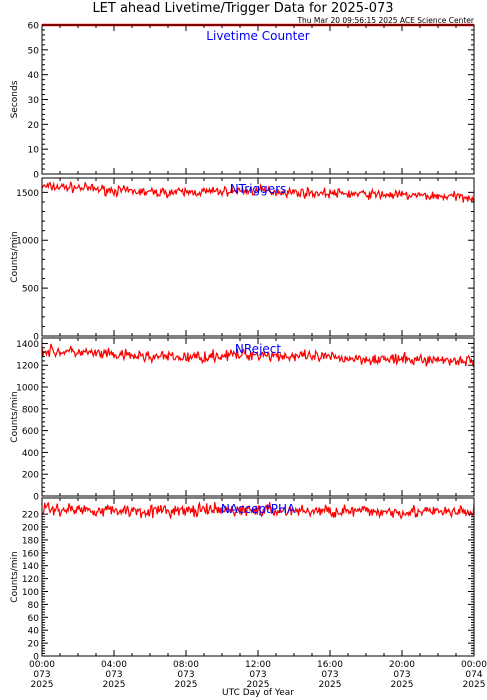 This screenshot has width=487, height=700. Describe the element at coordinates (114, 665) in the screenshot. I see `x-tick-label: 04:00` at that location.